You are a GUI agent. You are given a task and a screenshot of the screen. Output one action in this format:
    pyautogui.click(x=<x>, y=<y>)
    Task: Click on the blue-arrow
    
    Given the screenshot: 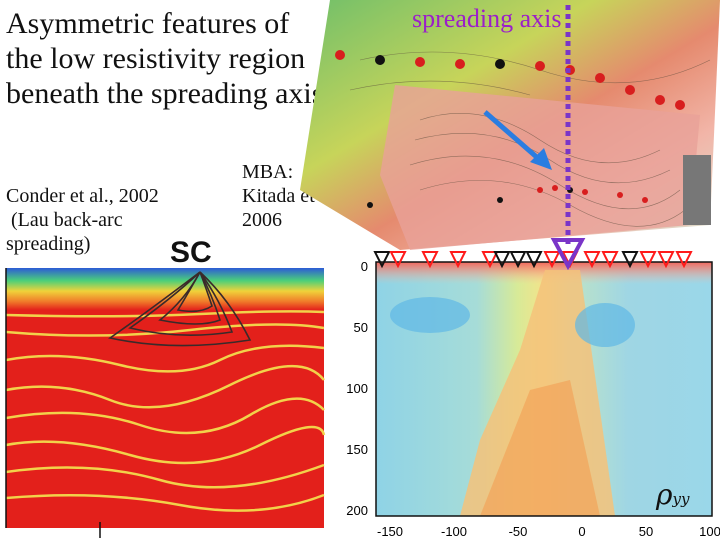 What is the action you would take?
    pyautogui.click(x=512, y=136)
    